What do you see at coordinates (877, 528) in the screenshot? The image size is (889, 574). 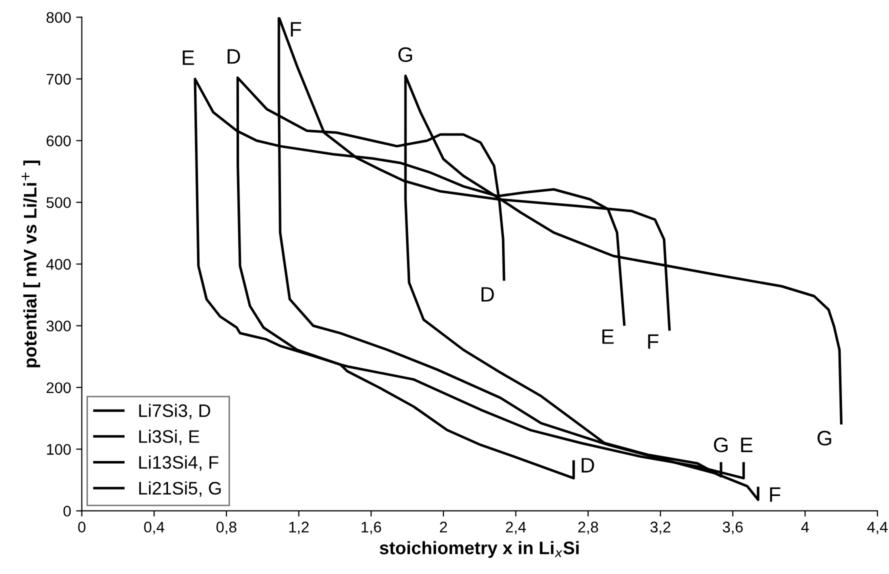 I see `x-tick-label: 4,4` at bounding box center [877, 528].